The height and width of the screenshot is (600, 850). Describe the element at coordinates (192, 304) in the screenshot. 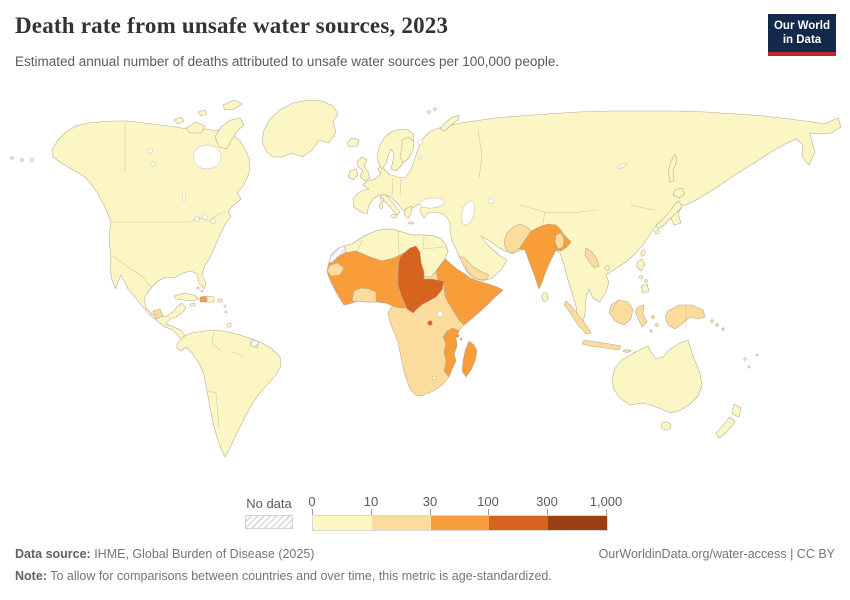

I see `map-region-jamaica` at that location.